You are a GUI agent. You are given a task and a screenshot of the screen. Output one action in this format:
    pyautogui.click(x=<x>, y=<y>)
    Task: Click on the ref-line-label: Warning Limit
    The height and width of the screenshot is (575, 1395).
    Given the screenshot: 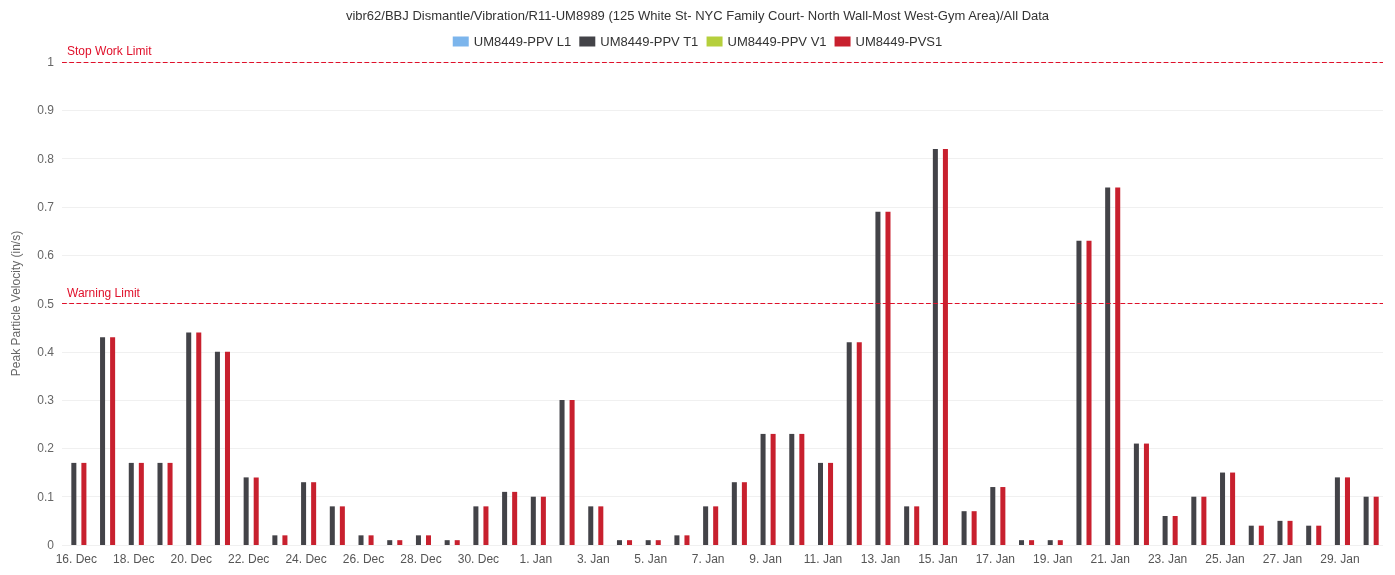 What is the action you would take?
    pyautogui.click(x=104, y=292)
    